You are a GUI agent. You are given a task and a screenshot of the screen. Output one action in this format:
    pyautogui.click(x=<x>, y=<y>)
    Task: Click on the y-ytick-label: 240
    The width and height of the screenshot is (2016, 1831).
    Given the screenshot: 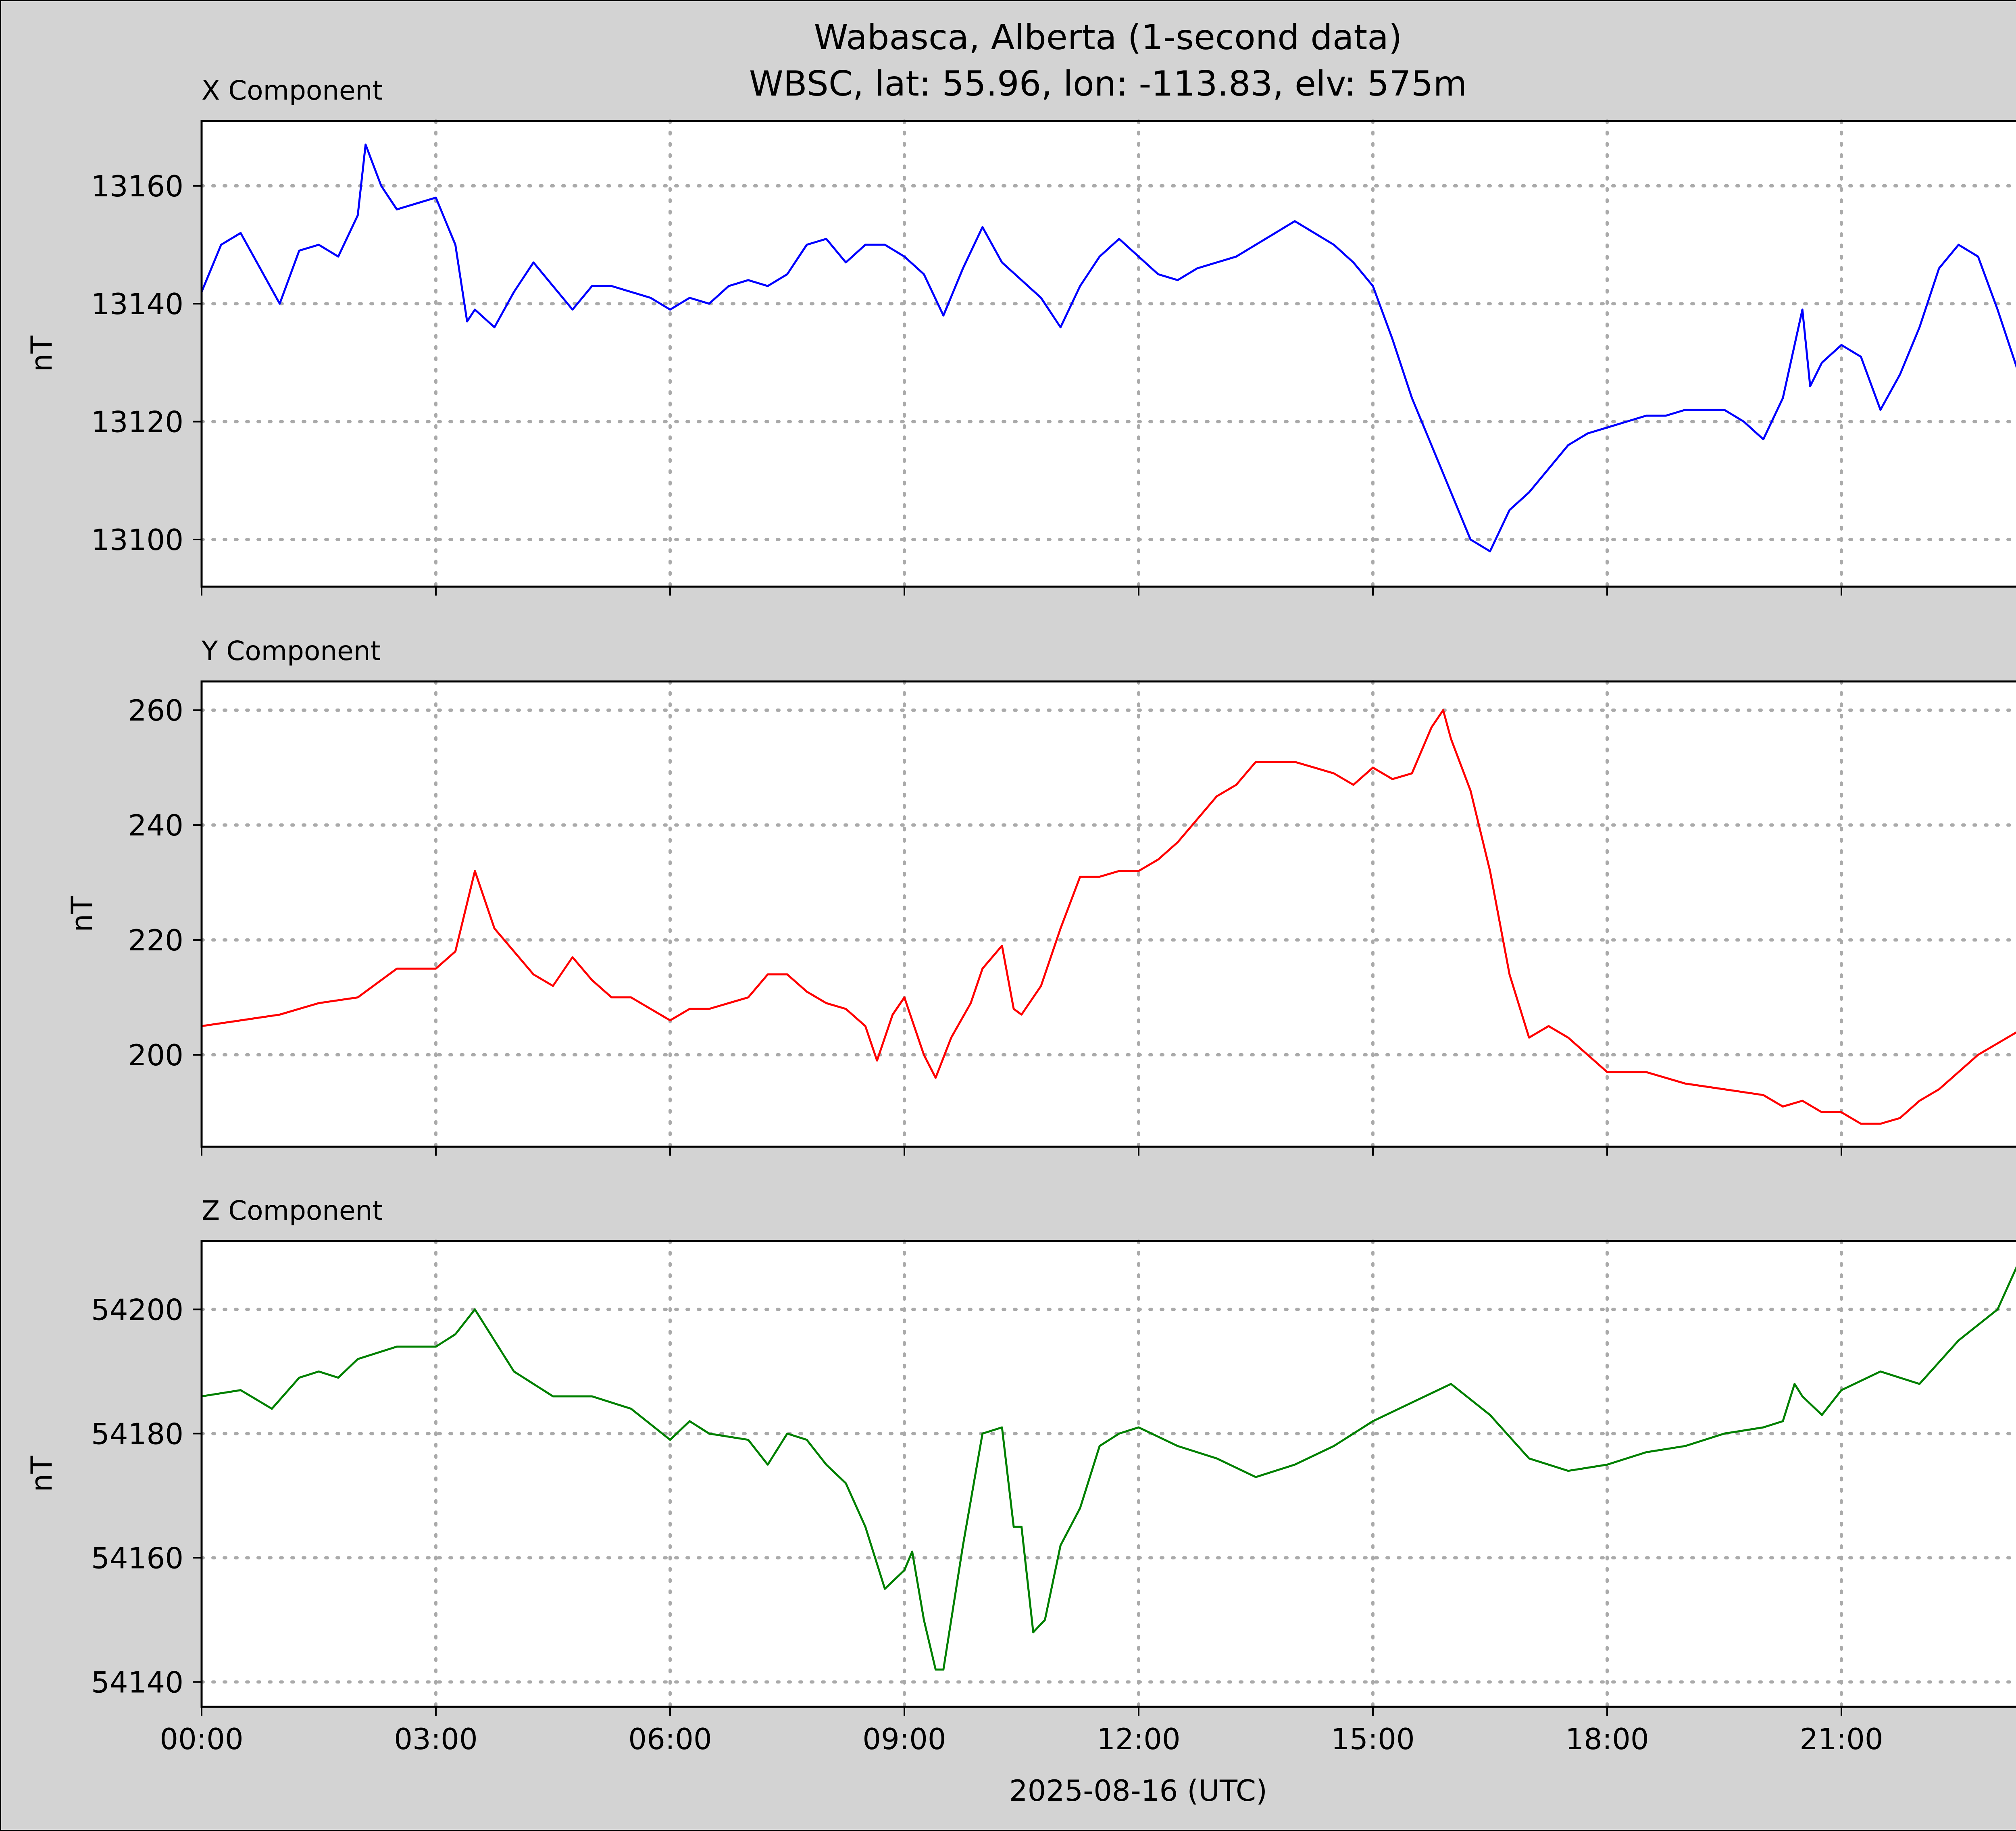 What is the action you would take?
    pyautogui.click(x=155, y=825)
    